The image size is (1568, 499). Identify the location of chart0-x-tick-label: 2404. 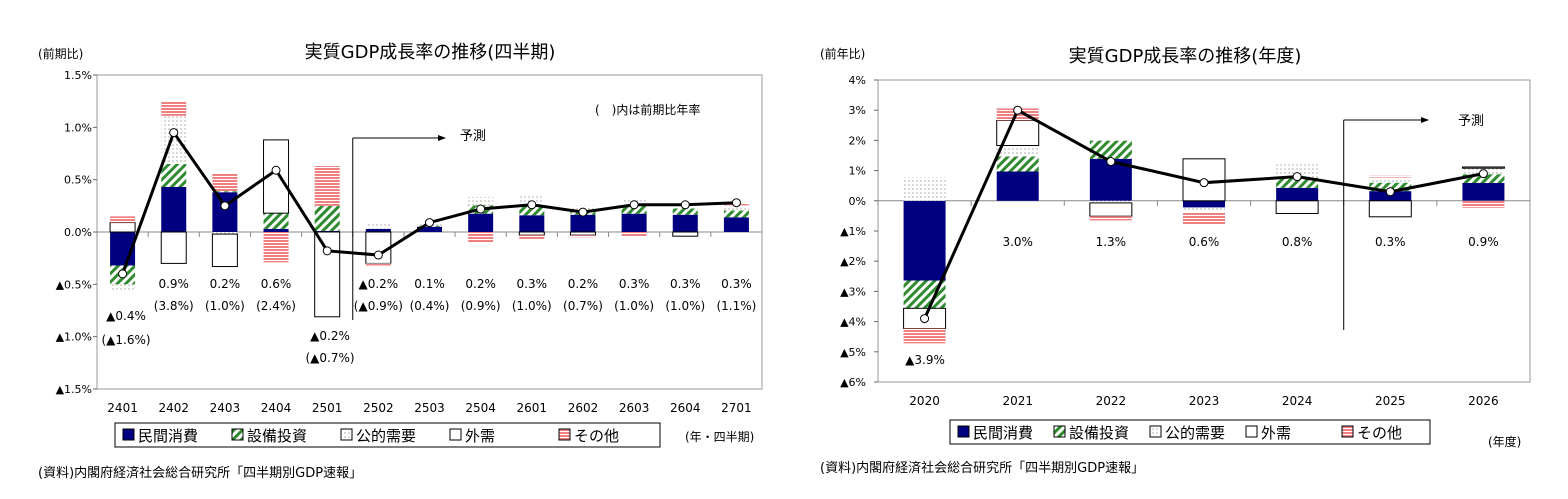
(276, 408).